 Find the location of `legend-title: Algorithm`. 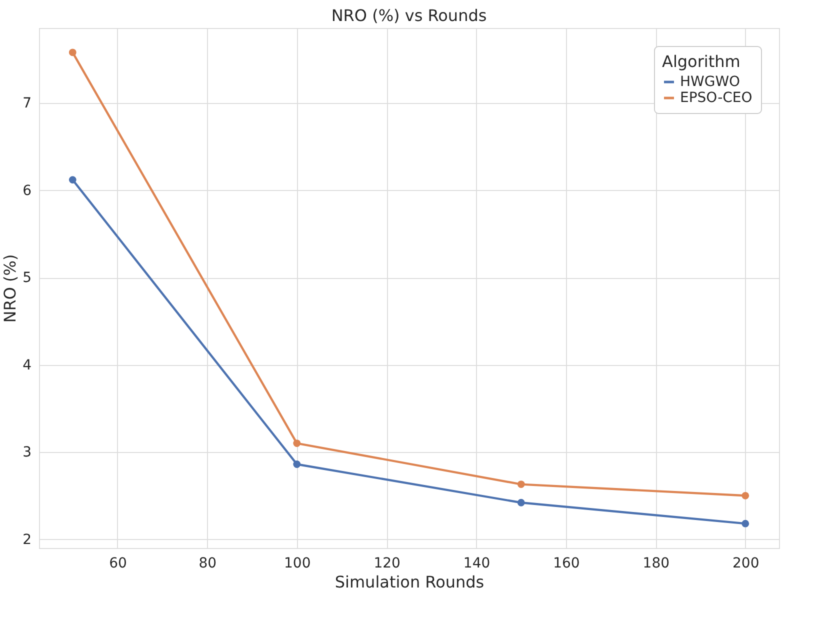

legend-title: Algorithm is located at coordinates (701, 61).